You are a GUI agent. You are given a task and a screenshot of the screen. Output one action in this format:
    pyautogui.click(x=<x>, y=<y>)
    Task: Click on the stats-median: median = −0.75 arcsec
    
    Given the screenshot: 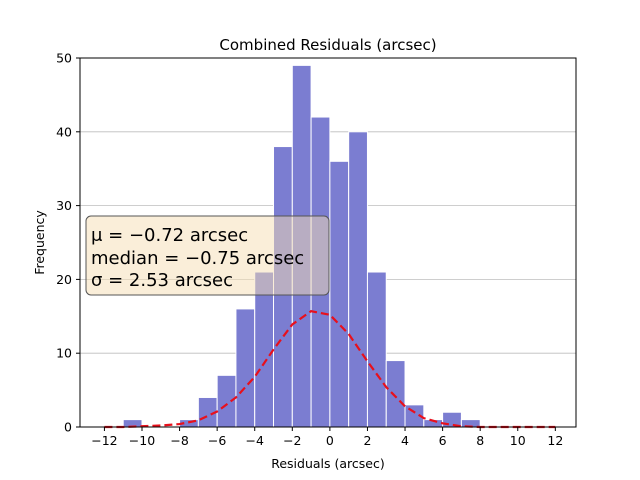 What is the action you would take?
    pyautogui.click(x=197, y=258)
    